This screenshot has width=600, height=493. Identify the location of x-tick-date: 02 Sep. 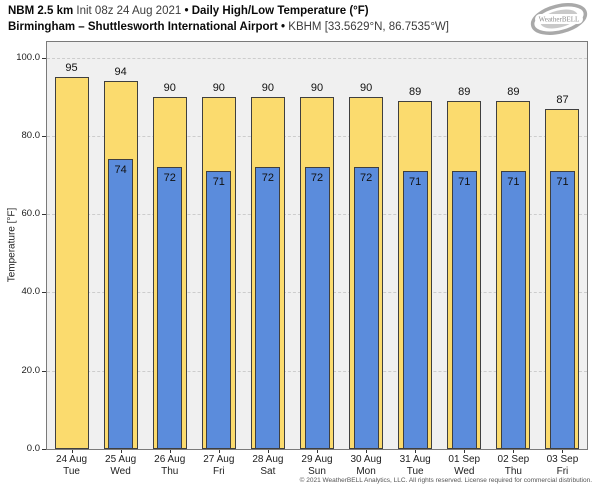
(513, 459).